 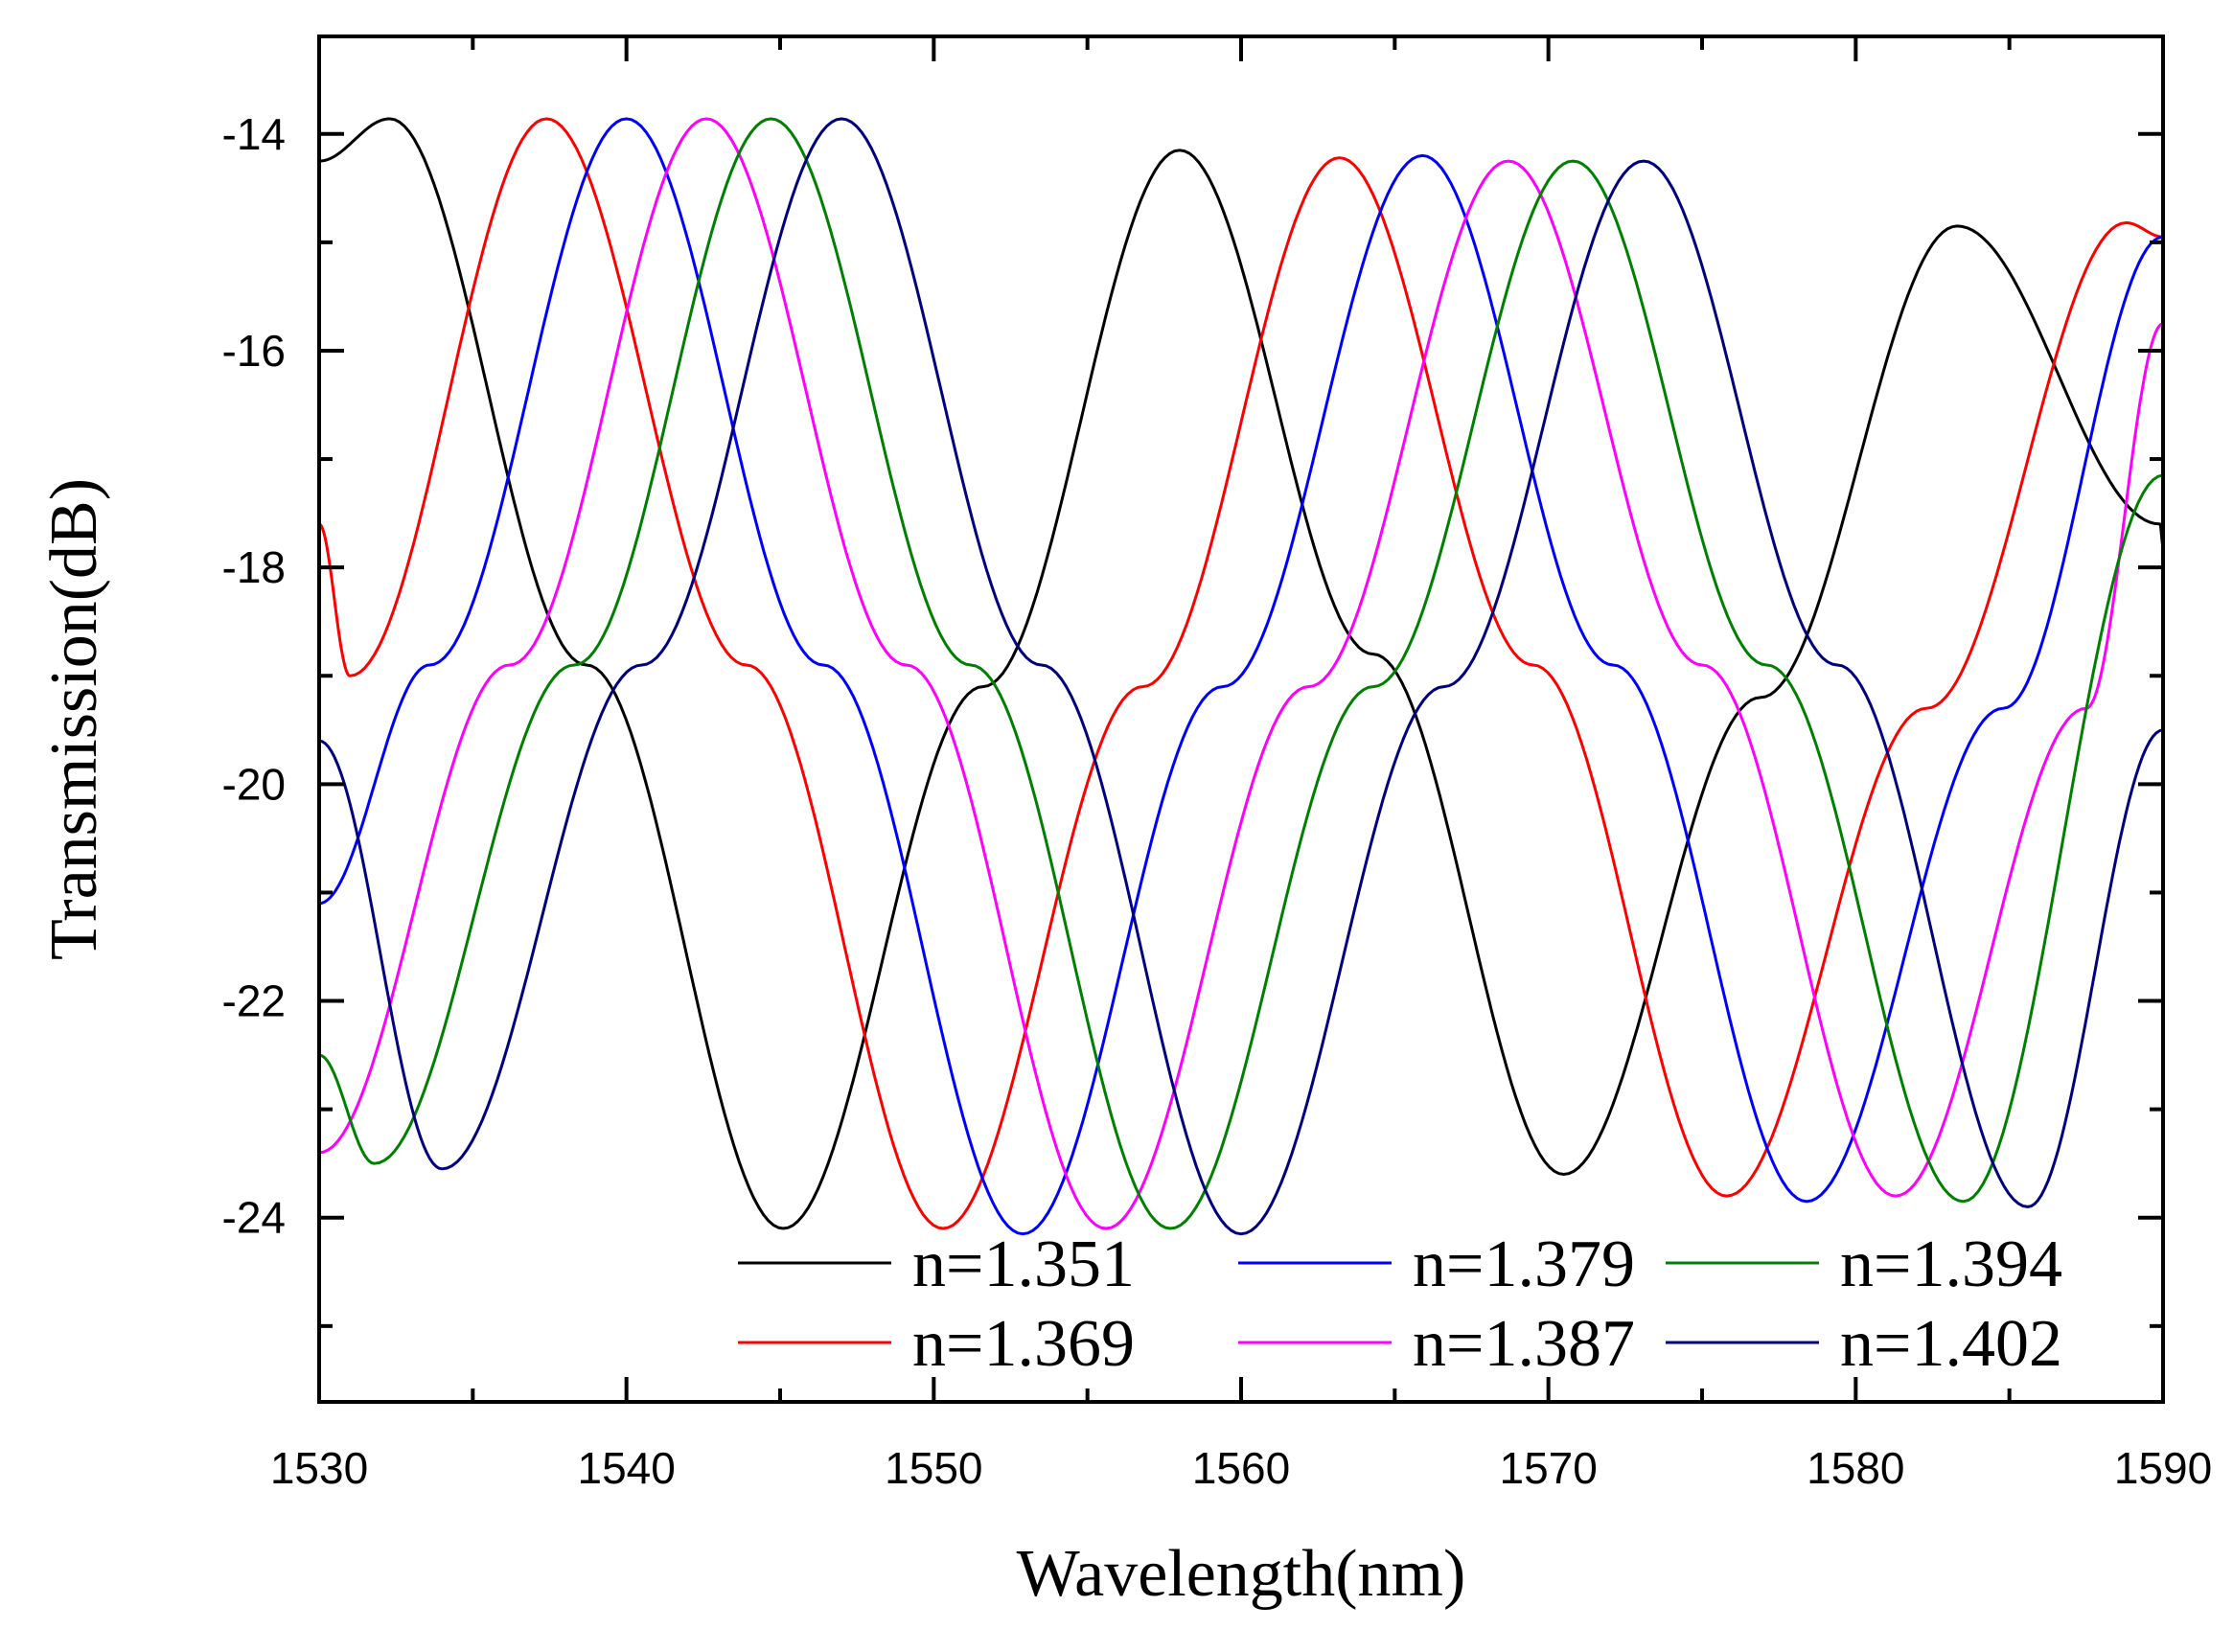 What do you see at coordinates (254, 567) in the screenshot?
I see `y-tick-label: -18` at bounding box center [254, 567].